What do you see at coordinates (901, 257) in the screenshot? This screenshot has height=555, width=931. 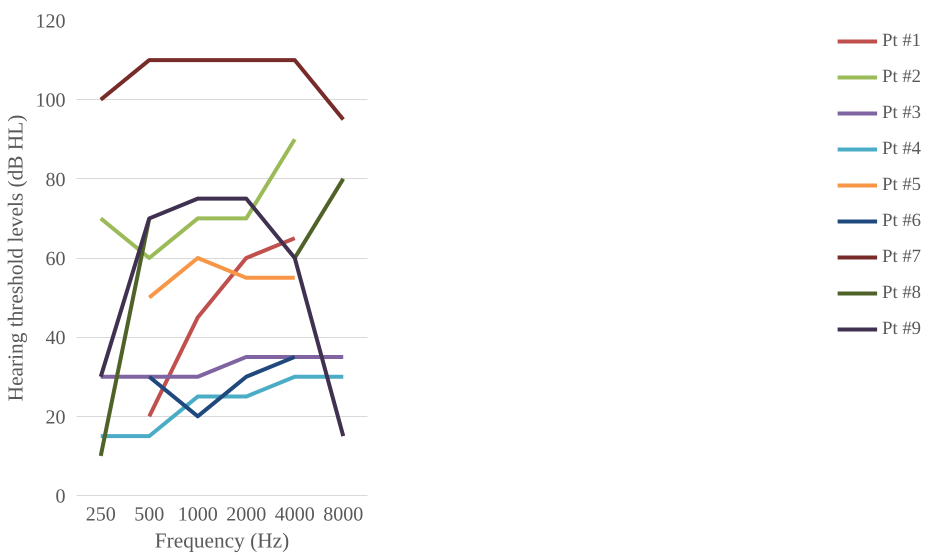 I see `legend-label: Pt #7` at bounding box center [901, 257].